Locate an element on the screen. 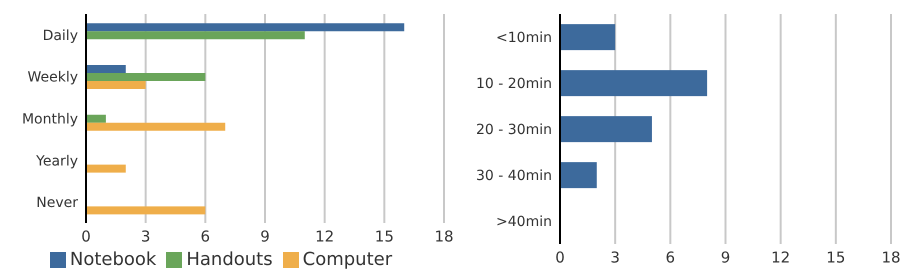 The image size is (913, 280). legend-label: Notebook is located at coordinates (113, 259).